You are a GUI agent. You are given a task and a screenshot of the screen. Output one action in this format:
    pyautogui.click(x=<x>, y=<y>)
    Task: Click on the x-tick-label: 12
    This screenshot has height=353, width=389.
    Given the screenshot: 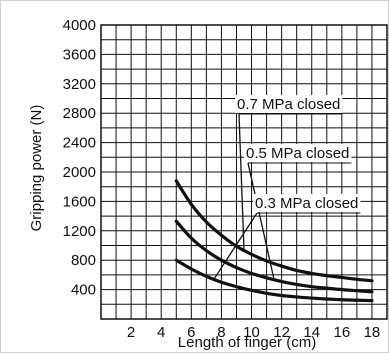 What is the action you would take?
    pyautogui.click(x=281, y=332)
    